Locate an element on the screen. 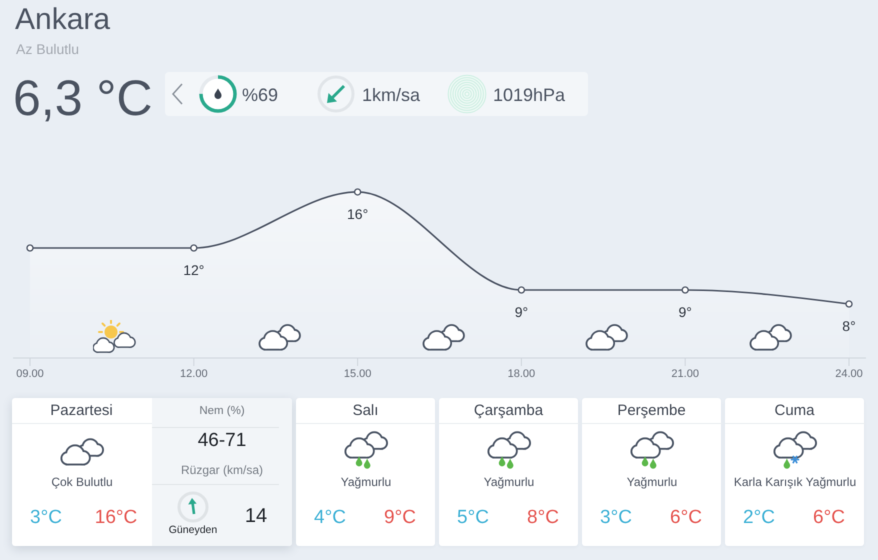 The image size is (878, 560). text: 1019hPa is located at coordinates (529, 94).